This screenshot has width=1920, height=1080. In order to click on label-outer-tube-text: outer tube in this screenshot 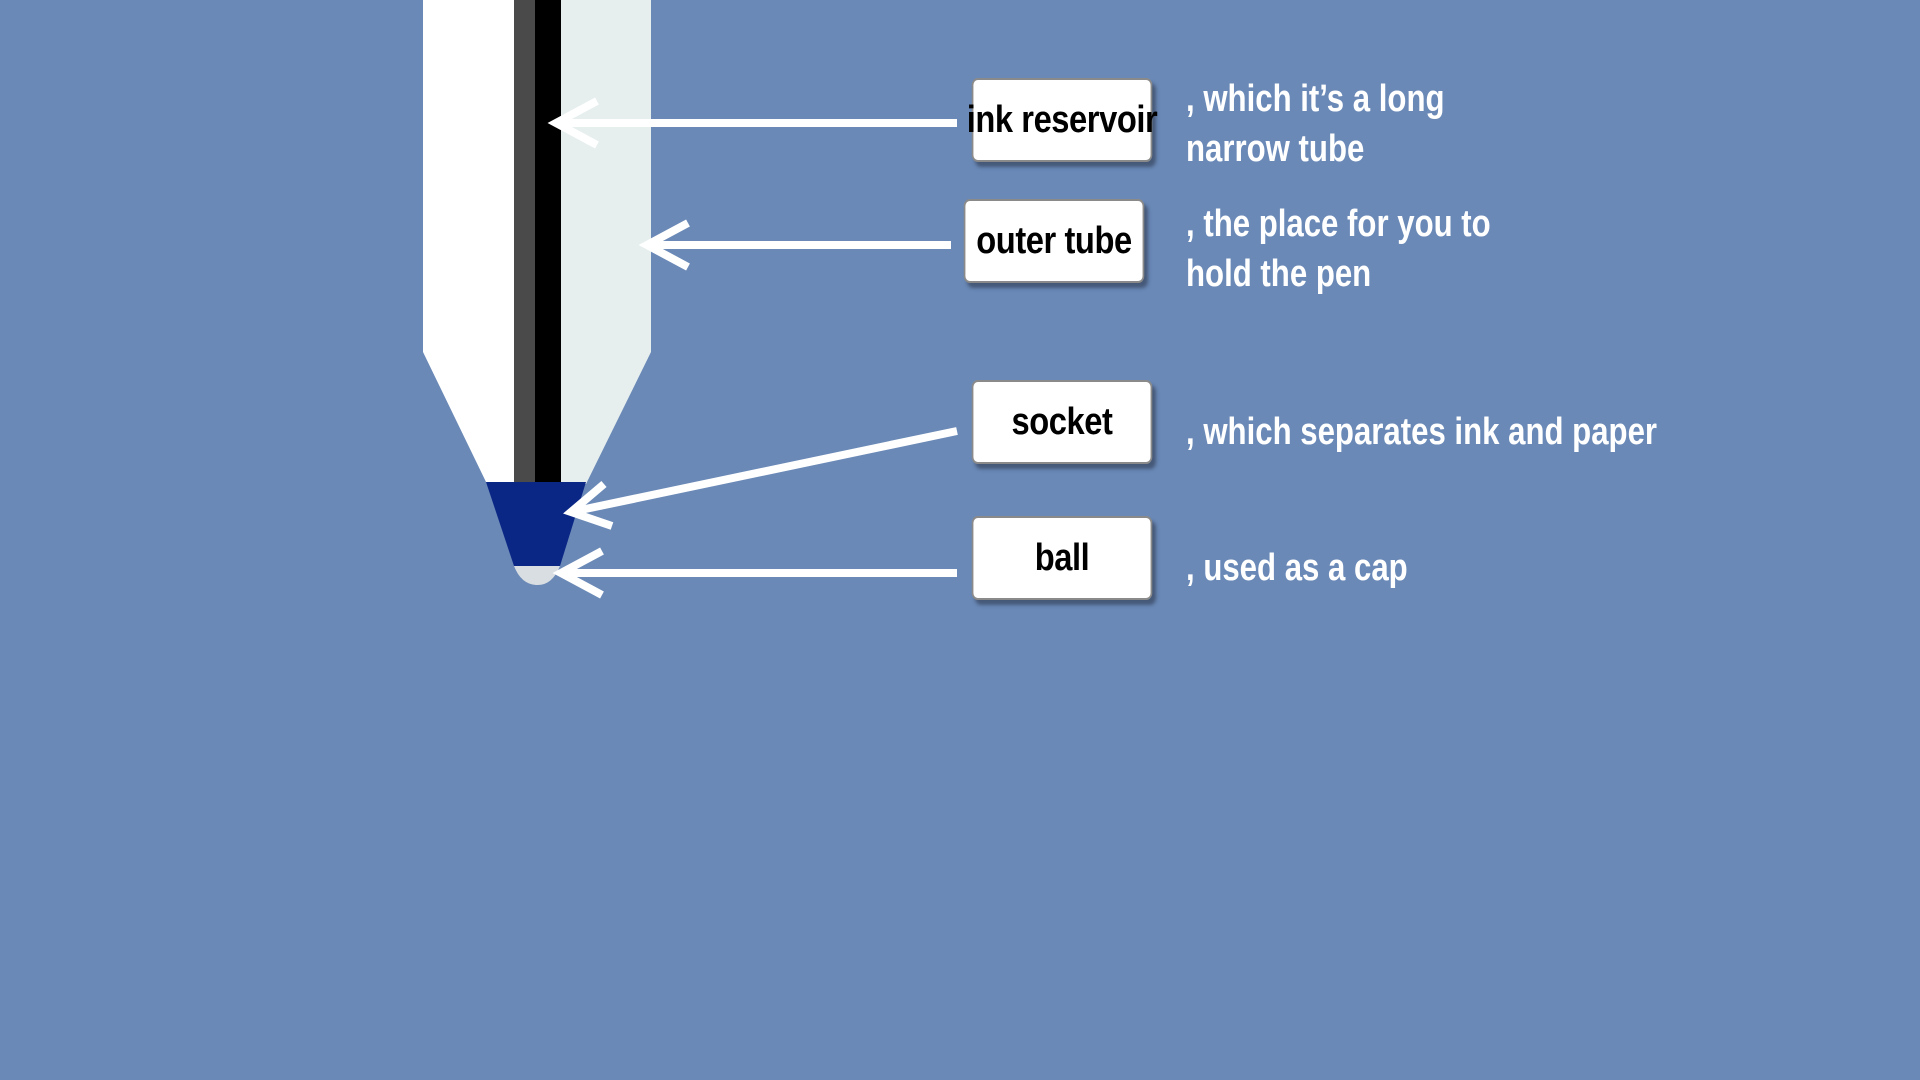, I will do `click(1054, 240)`.